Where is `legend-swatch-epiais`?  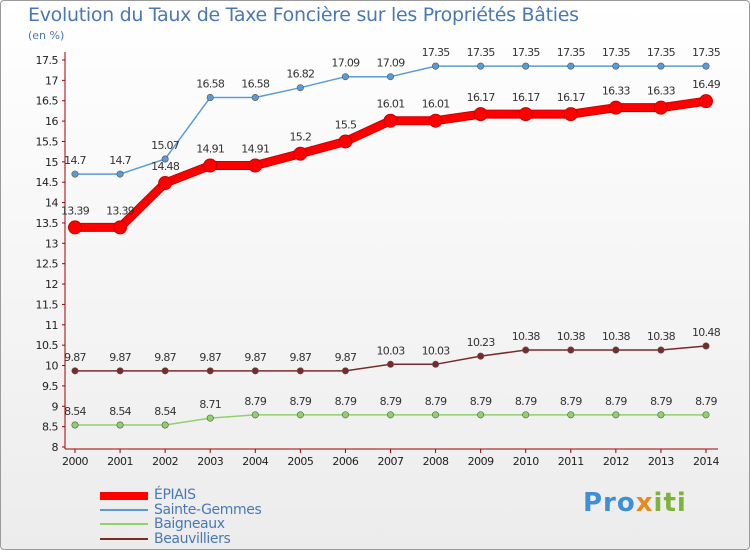
legend-swatch-epiais is located at coordinates (124, 496).